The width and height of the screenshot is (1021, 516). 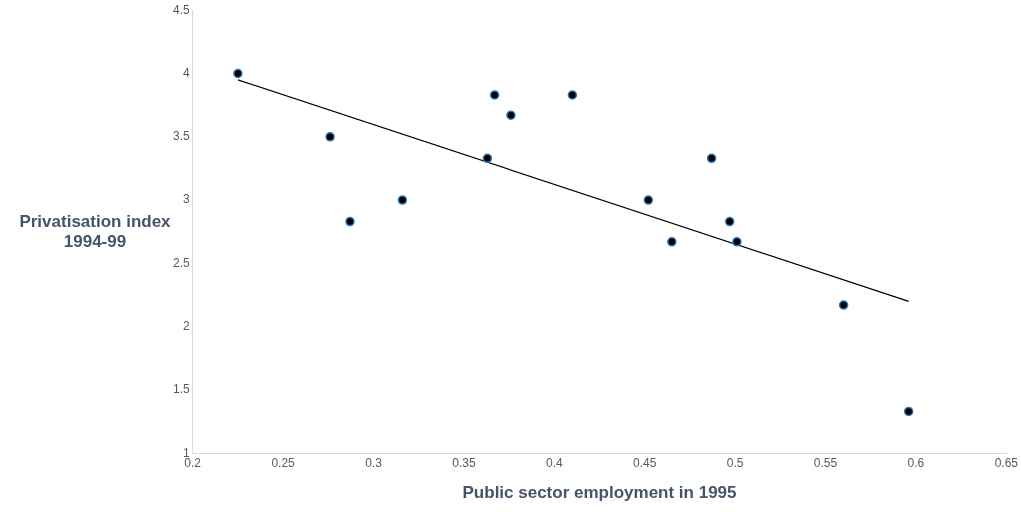 What do you see at coordinates (464, 462) in the screenshot?
I see `x-tick-label: 0.35` at bounding box center [464, 462].